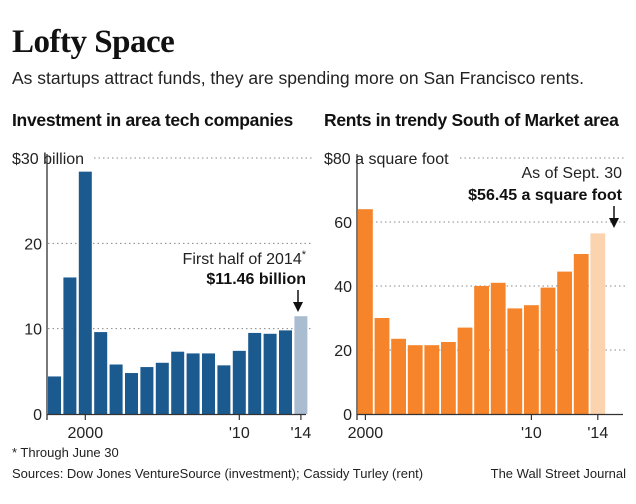  I want to click on rent-annotation-arrowhead-icon, so click(614, 223).